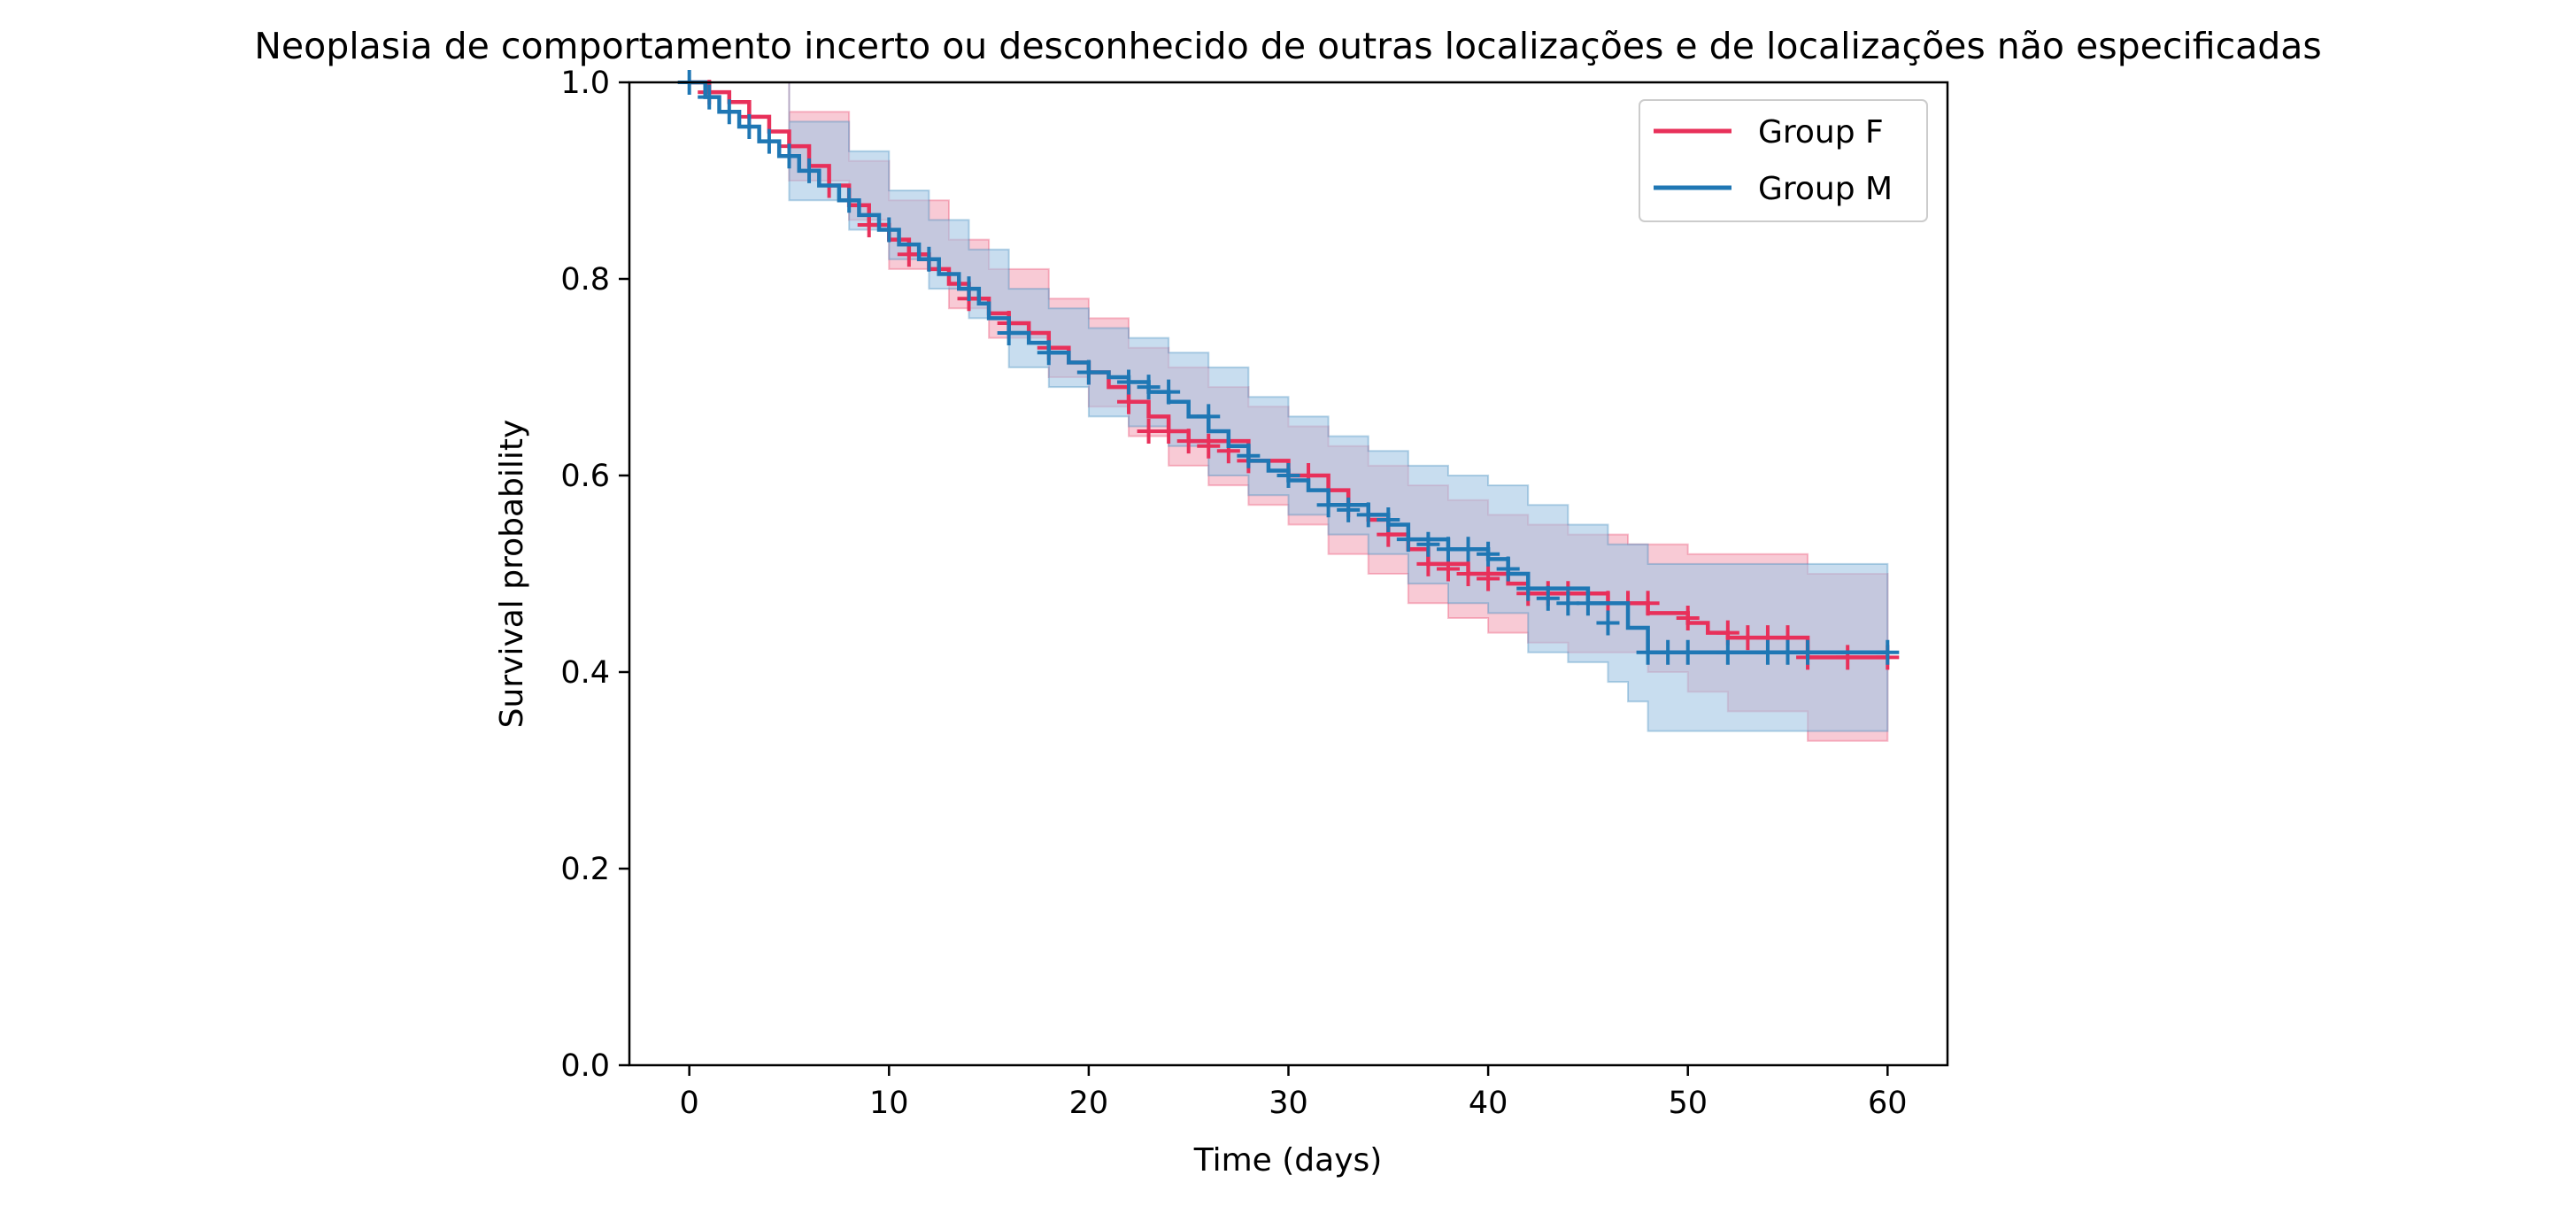 The height and width of the screenshot is (1206, 2576). Describe the element at coordinates (1783, 161) in the screenshot. I see `legend: Group F Group M` at that location.